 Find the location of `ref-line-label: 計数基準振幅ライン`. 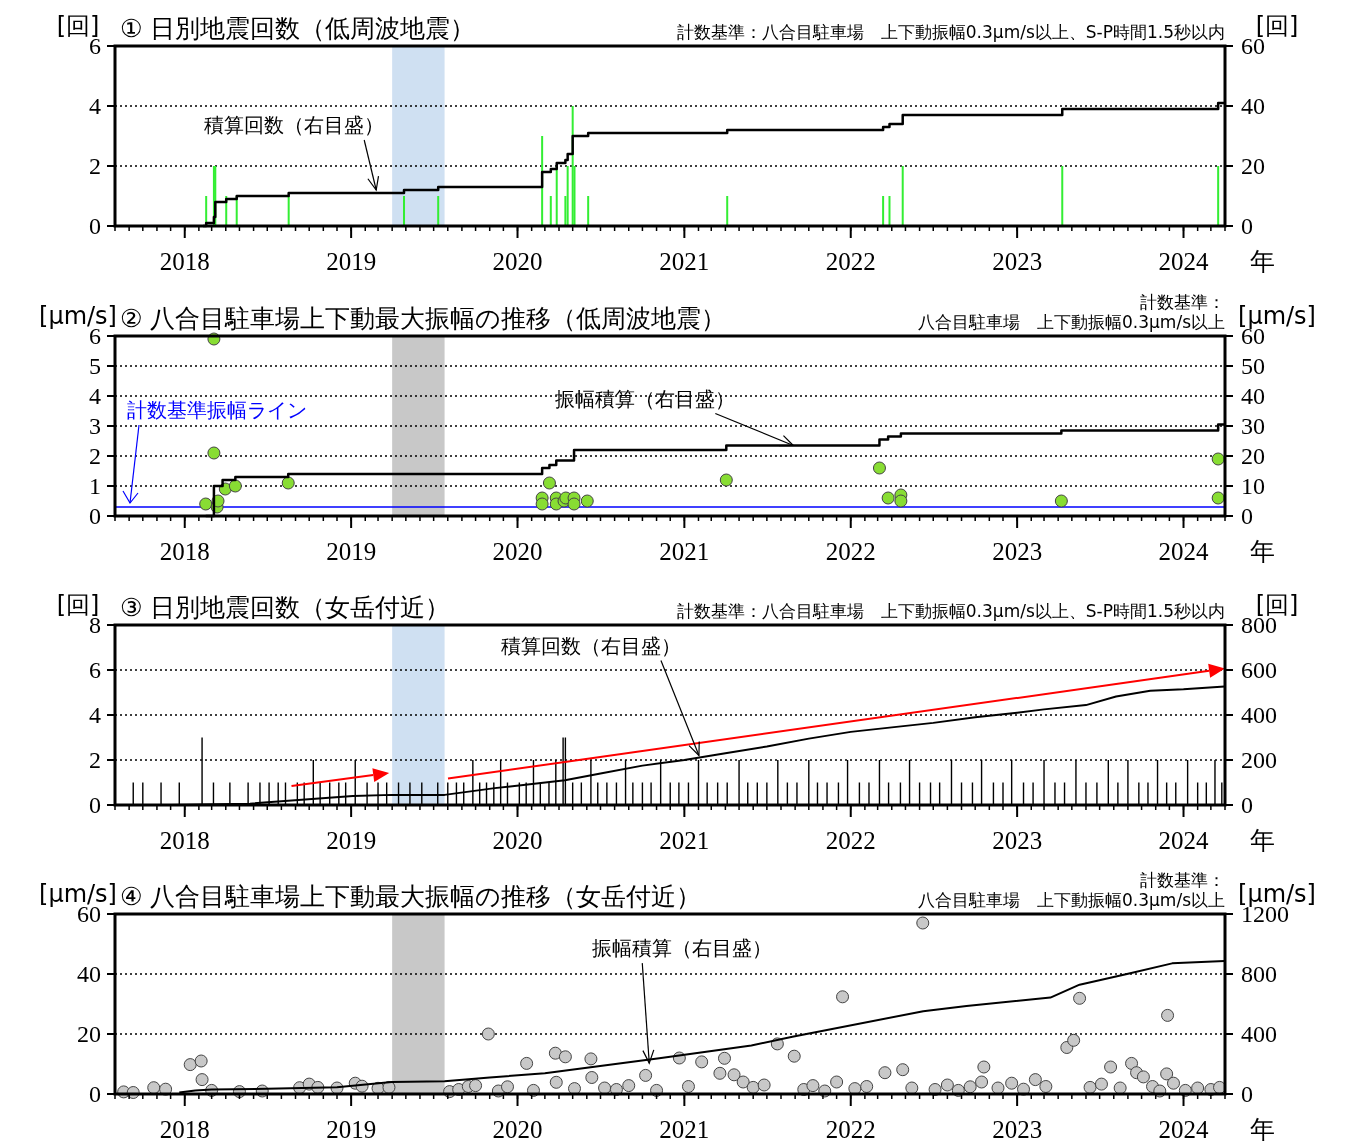

ref-line-label: 計数基準振幅ライン is located at coordinates (217, 410).